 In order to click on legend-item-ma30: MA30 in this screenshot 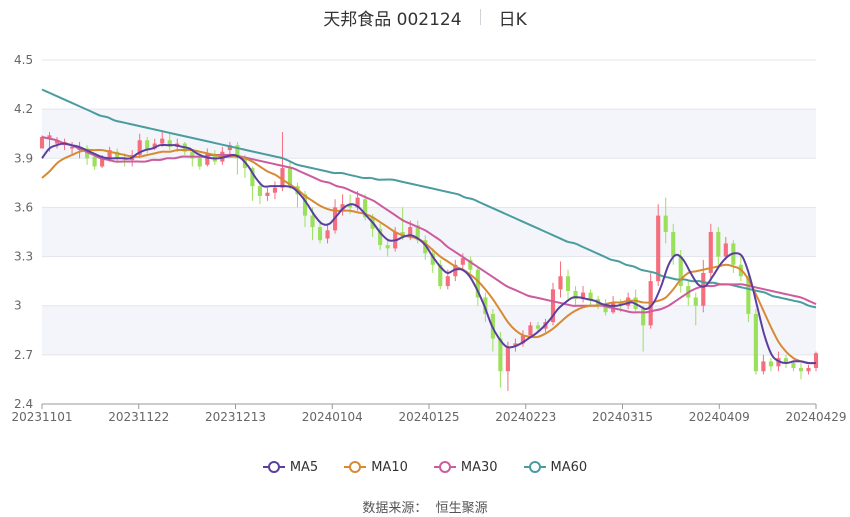, I will do `click(465, 467)`.